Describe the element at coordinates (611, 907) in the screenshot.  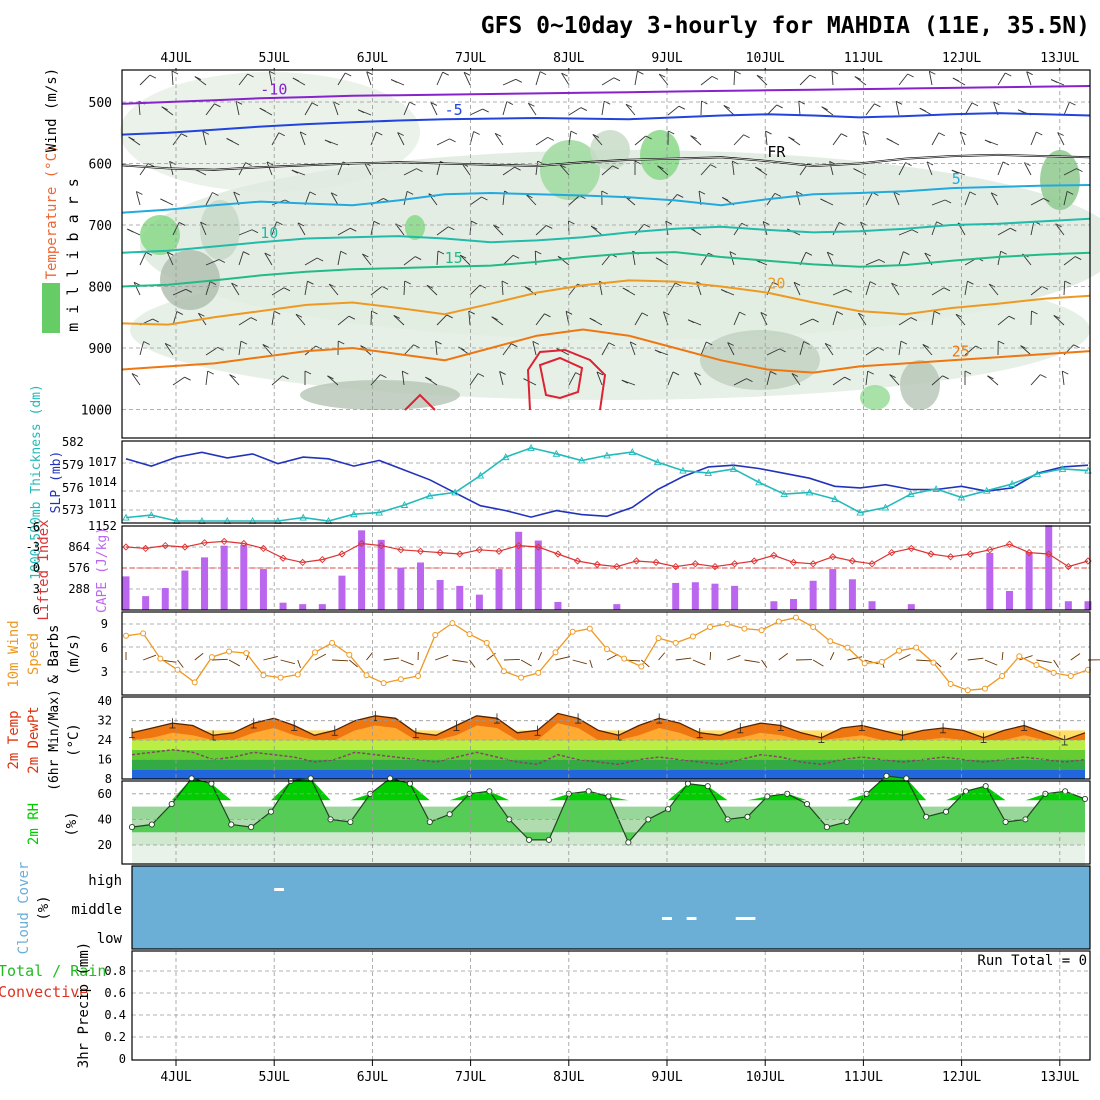
I see `cloud-area` at that location.